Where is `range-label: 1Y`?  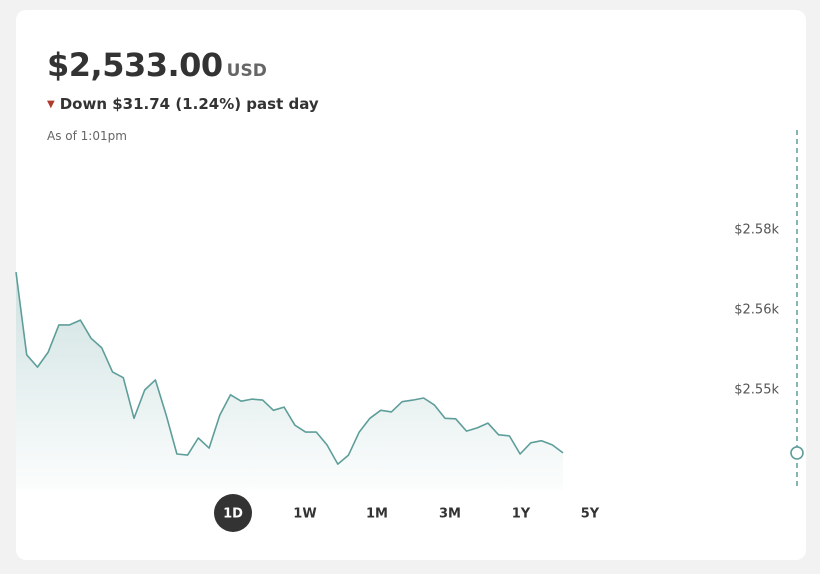 range-label: 1Y is located at coordinates (521, 514).